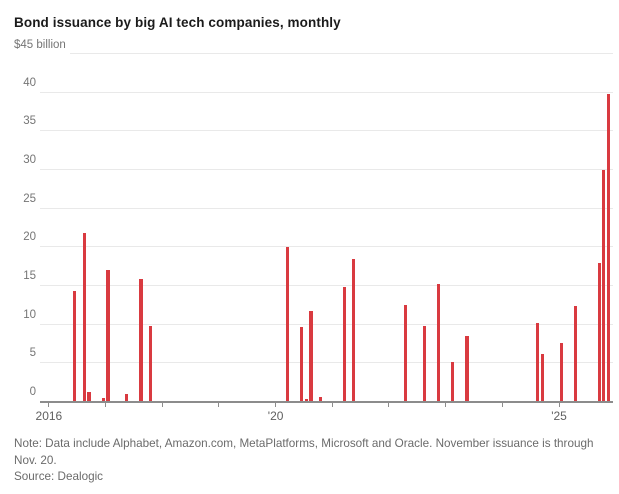 This screenshot has height=494, width=619. I want to click on y-tick-label: 25, so click(29, 199).